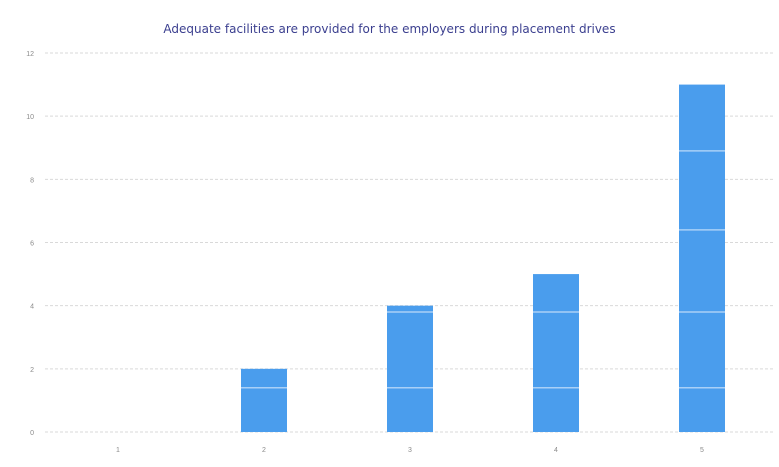 This screenshot has width=779, height=467. I want to click on y-tick-label: 4, so click(32, 307).